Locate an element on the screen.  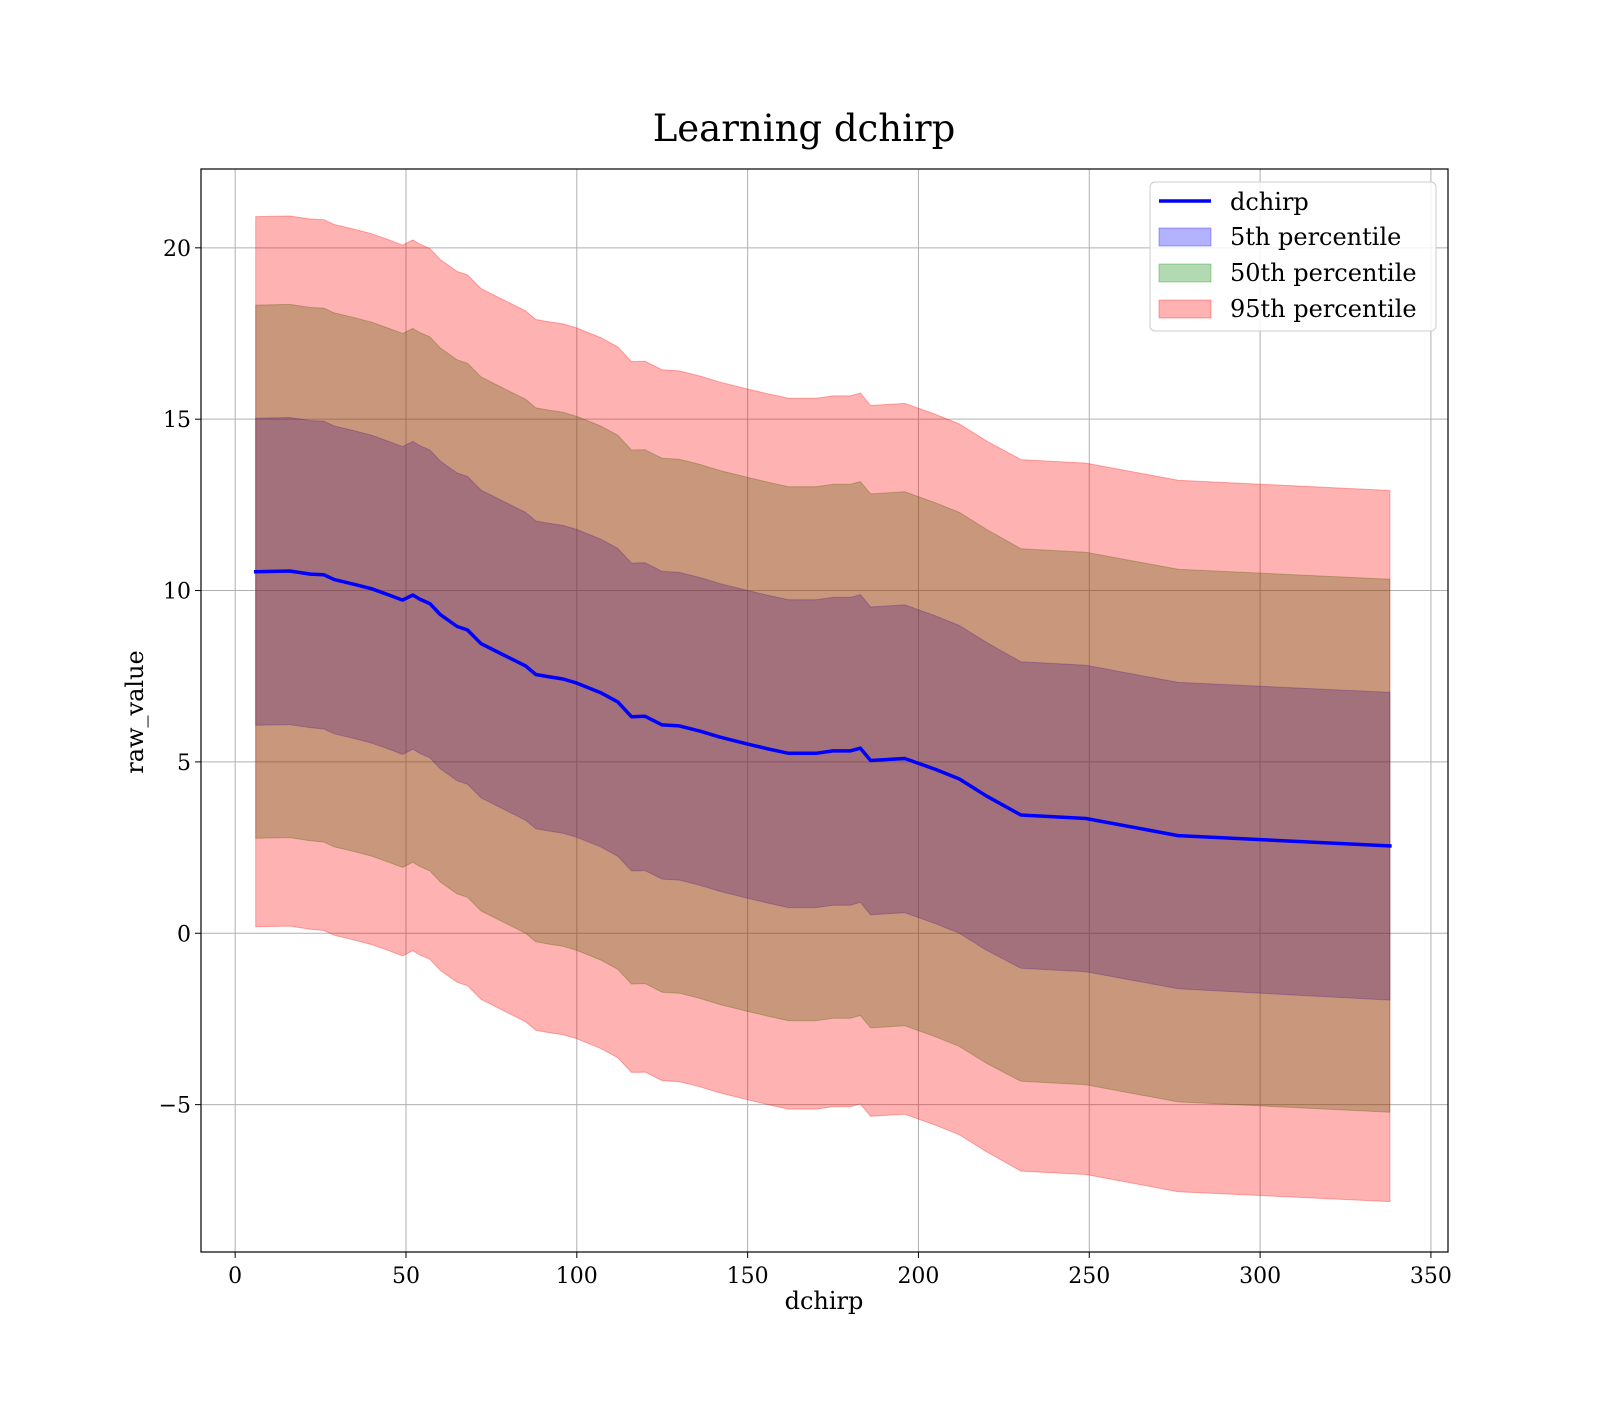
y-tick-label: 20 is located at coordinates (177, 249).